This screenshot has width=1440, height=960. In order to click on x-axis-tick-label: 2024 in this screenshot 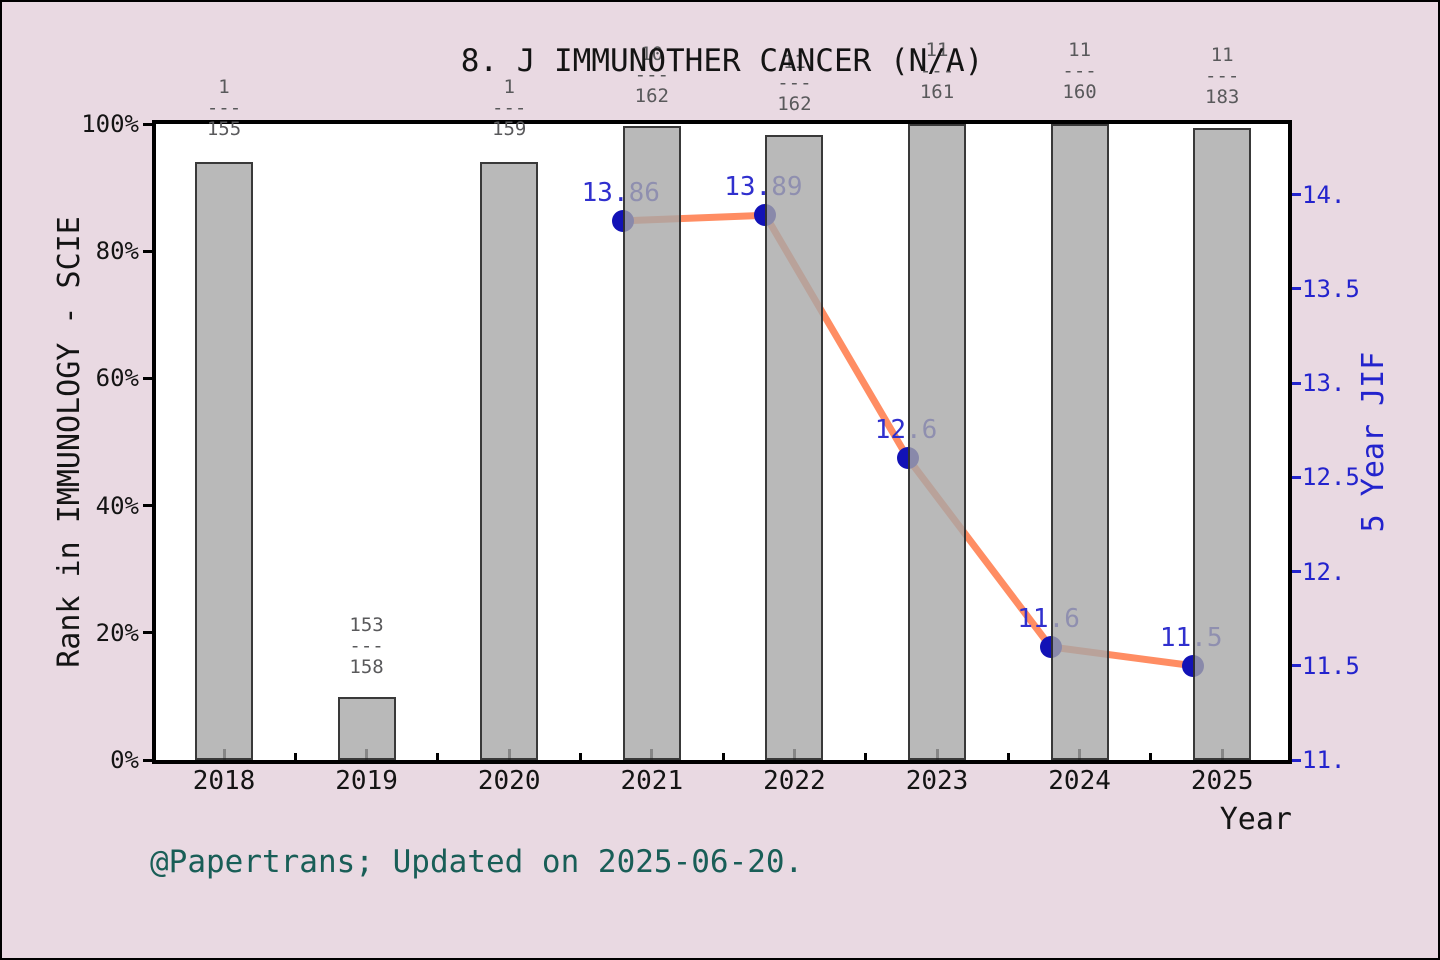, I will do `click(1079, 781)`.